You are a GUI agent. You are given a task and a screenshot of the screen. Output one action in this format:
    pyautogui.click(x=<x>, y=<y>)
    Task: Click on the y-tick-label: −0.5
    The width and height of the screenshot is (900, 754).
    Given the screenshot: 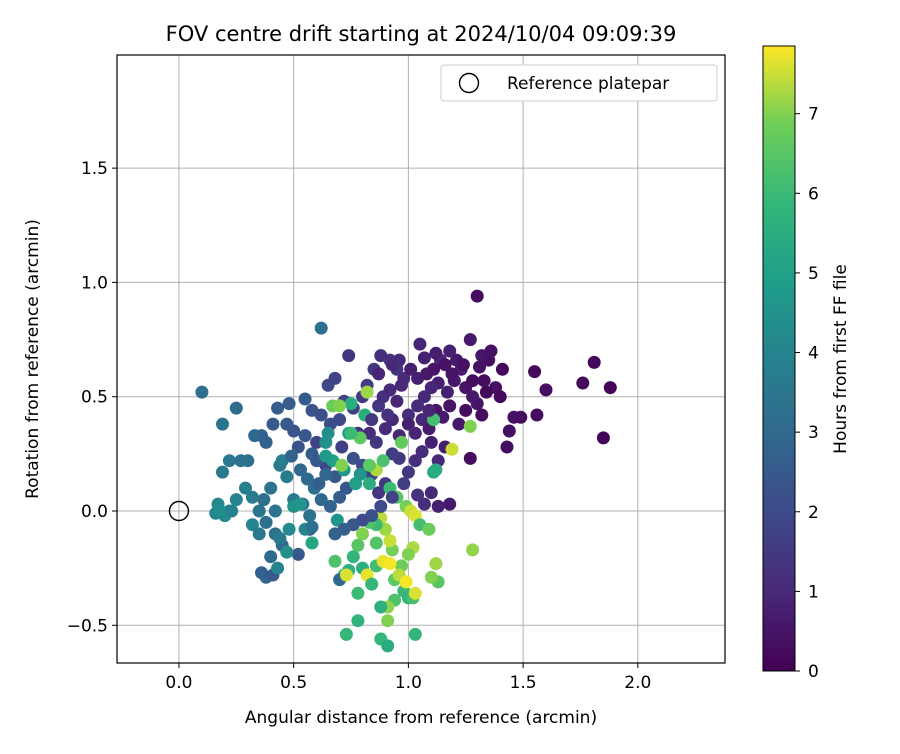 What is the action you would take?
    pyautogui.click(x=87, y=626)
    